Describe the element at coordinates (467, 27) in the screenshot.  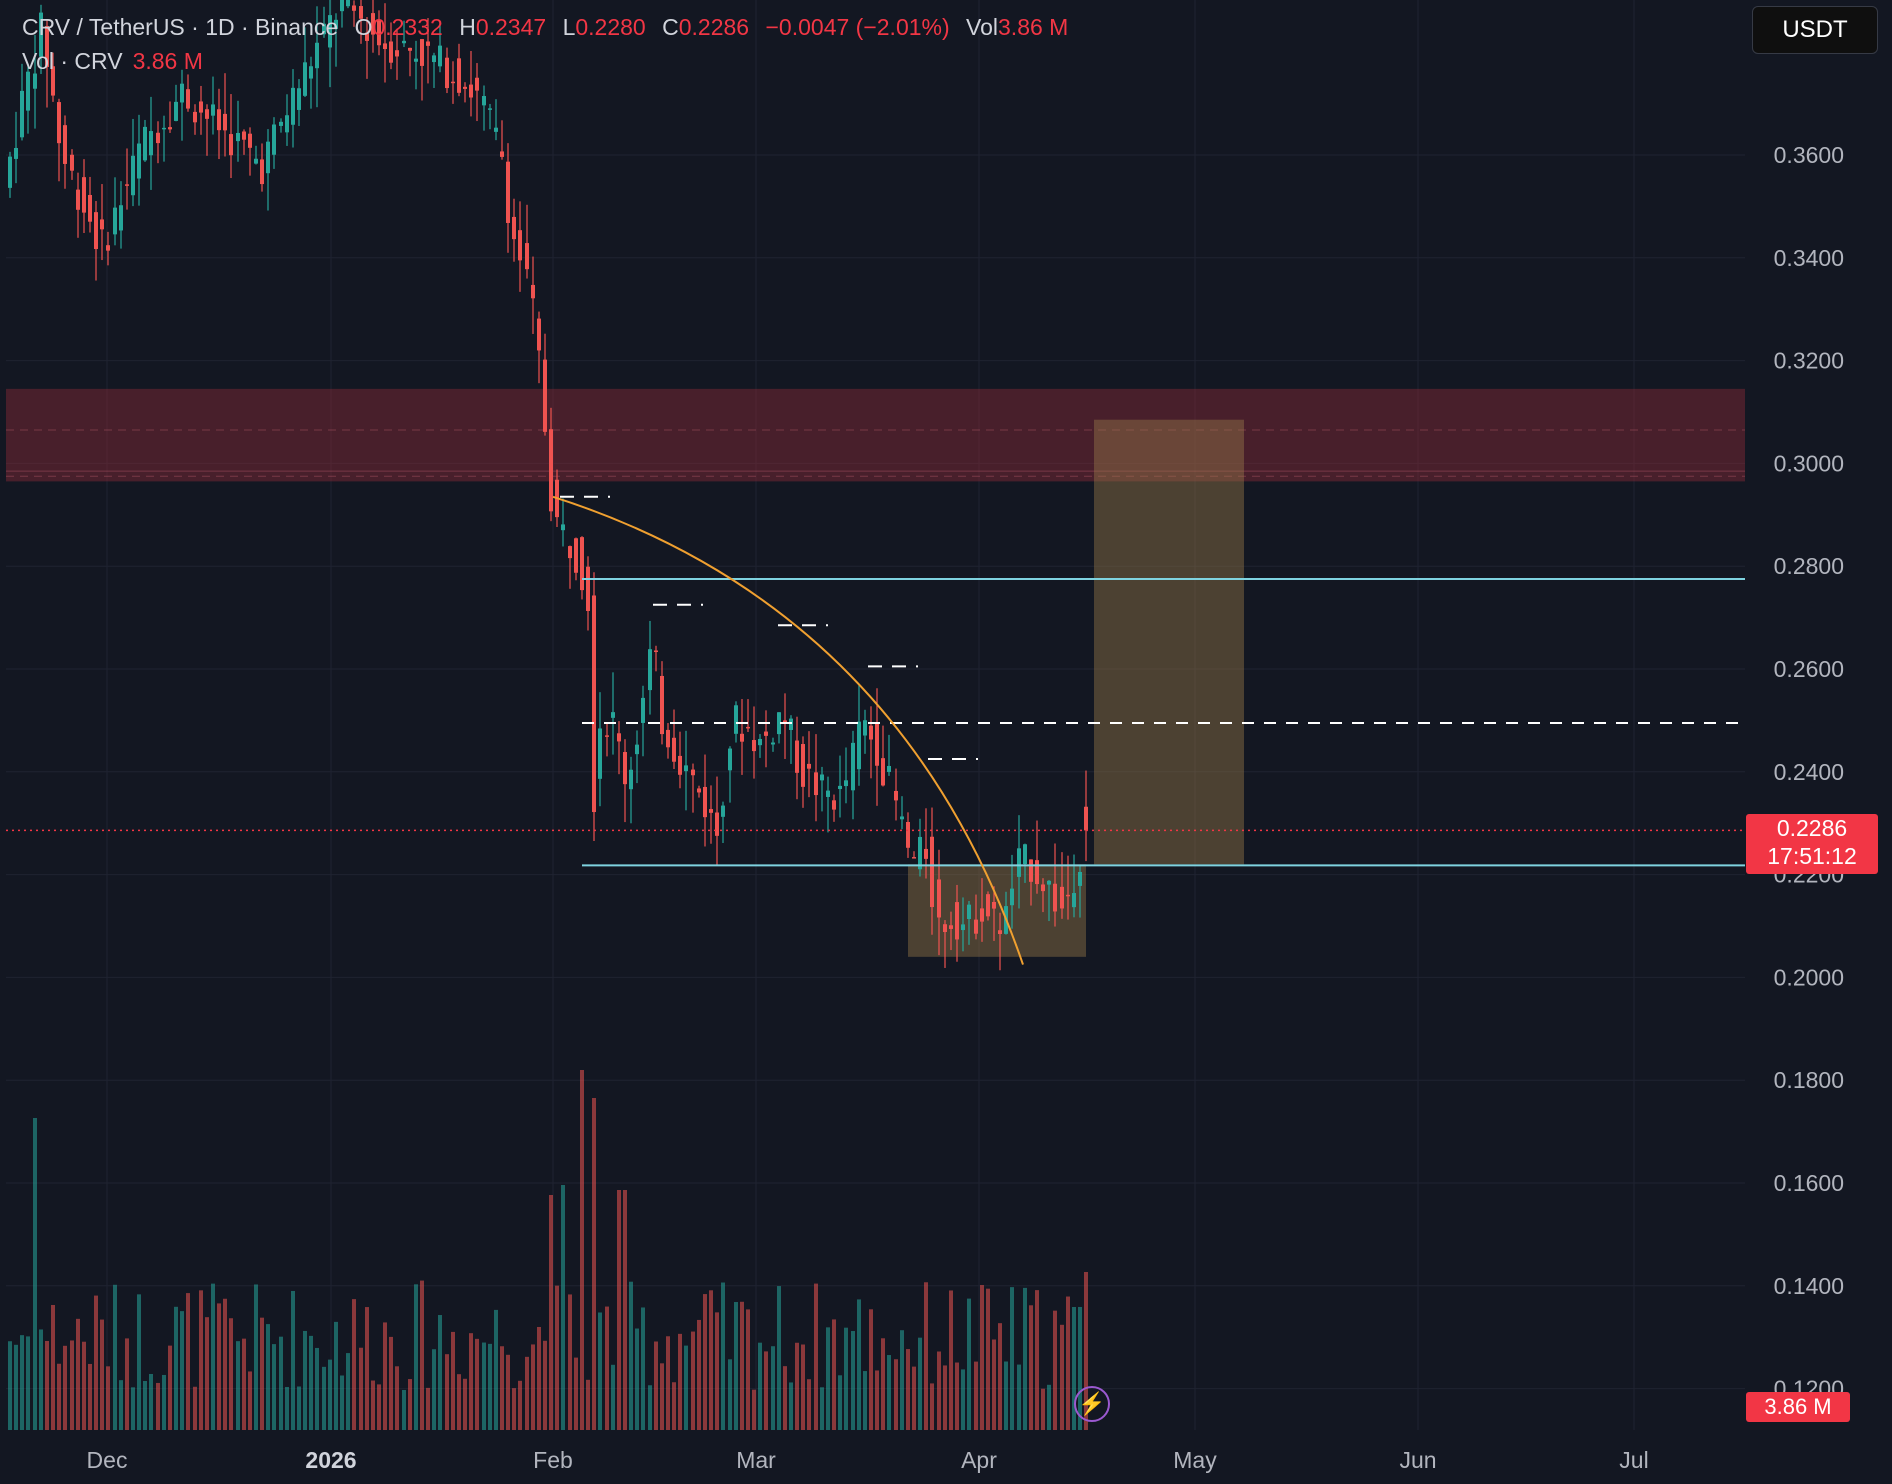
I see `high-label: H` at that location.